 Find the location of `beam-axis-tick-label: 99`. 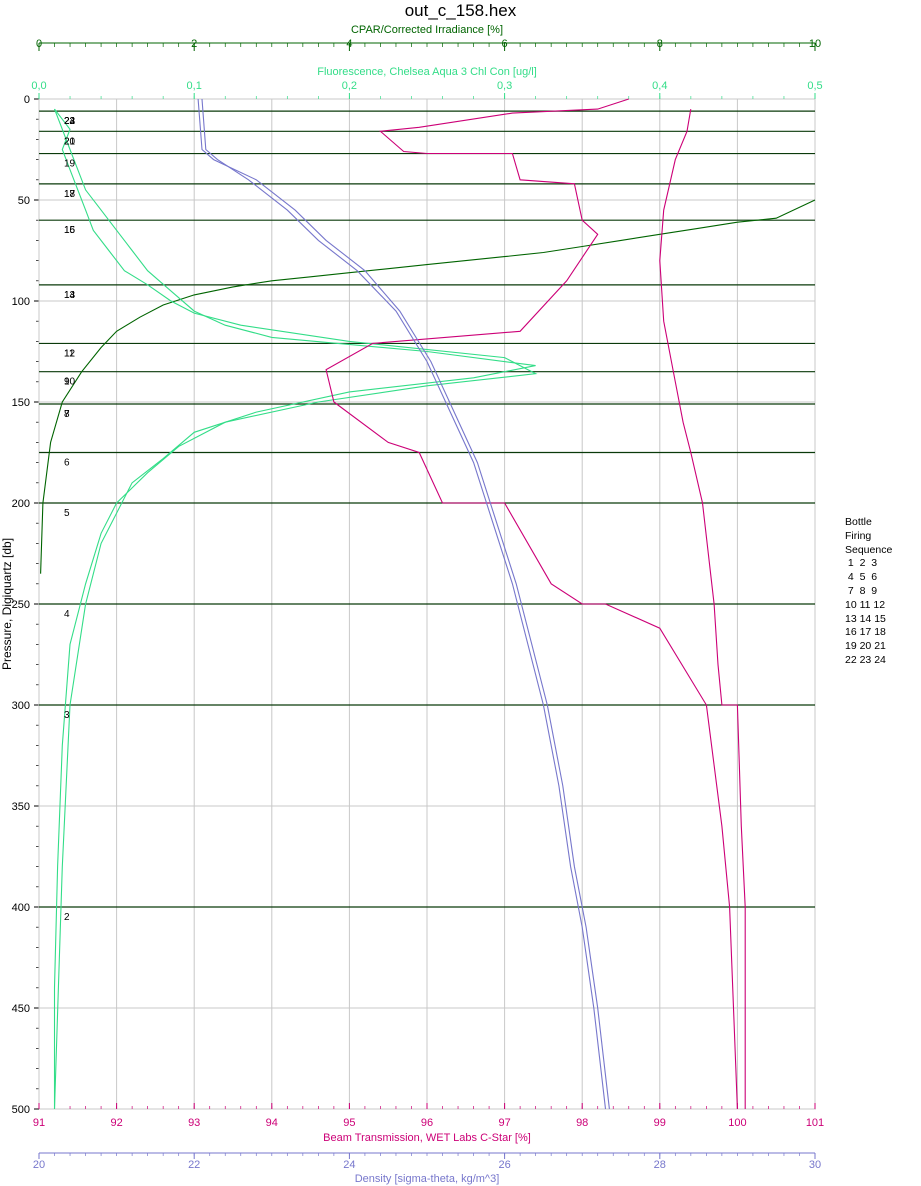

beam-axis-tick-label: 99 is located at coordinates (660, 1123).